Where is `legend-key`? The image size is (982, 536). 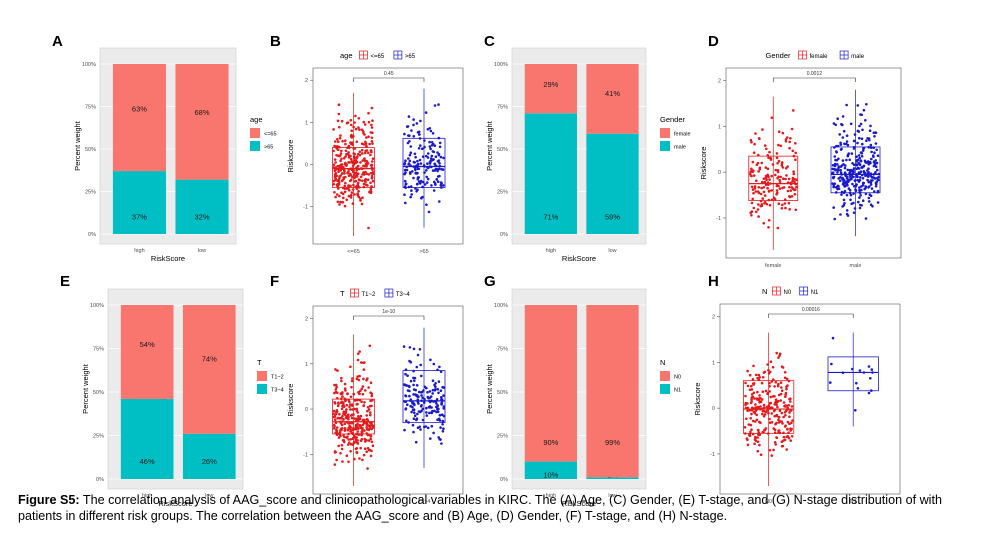
legend-key is located at coordinates (262, 376).